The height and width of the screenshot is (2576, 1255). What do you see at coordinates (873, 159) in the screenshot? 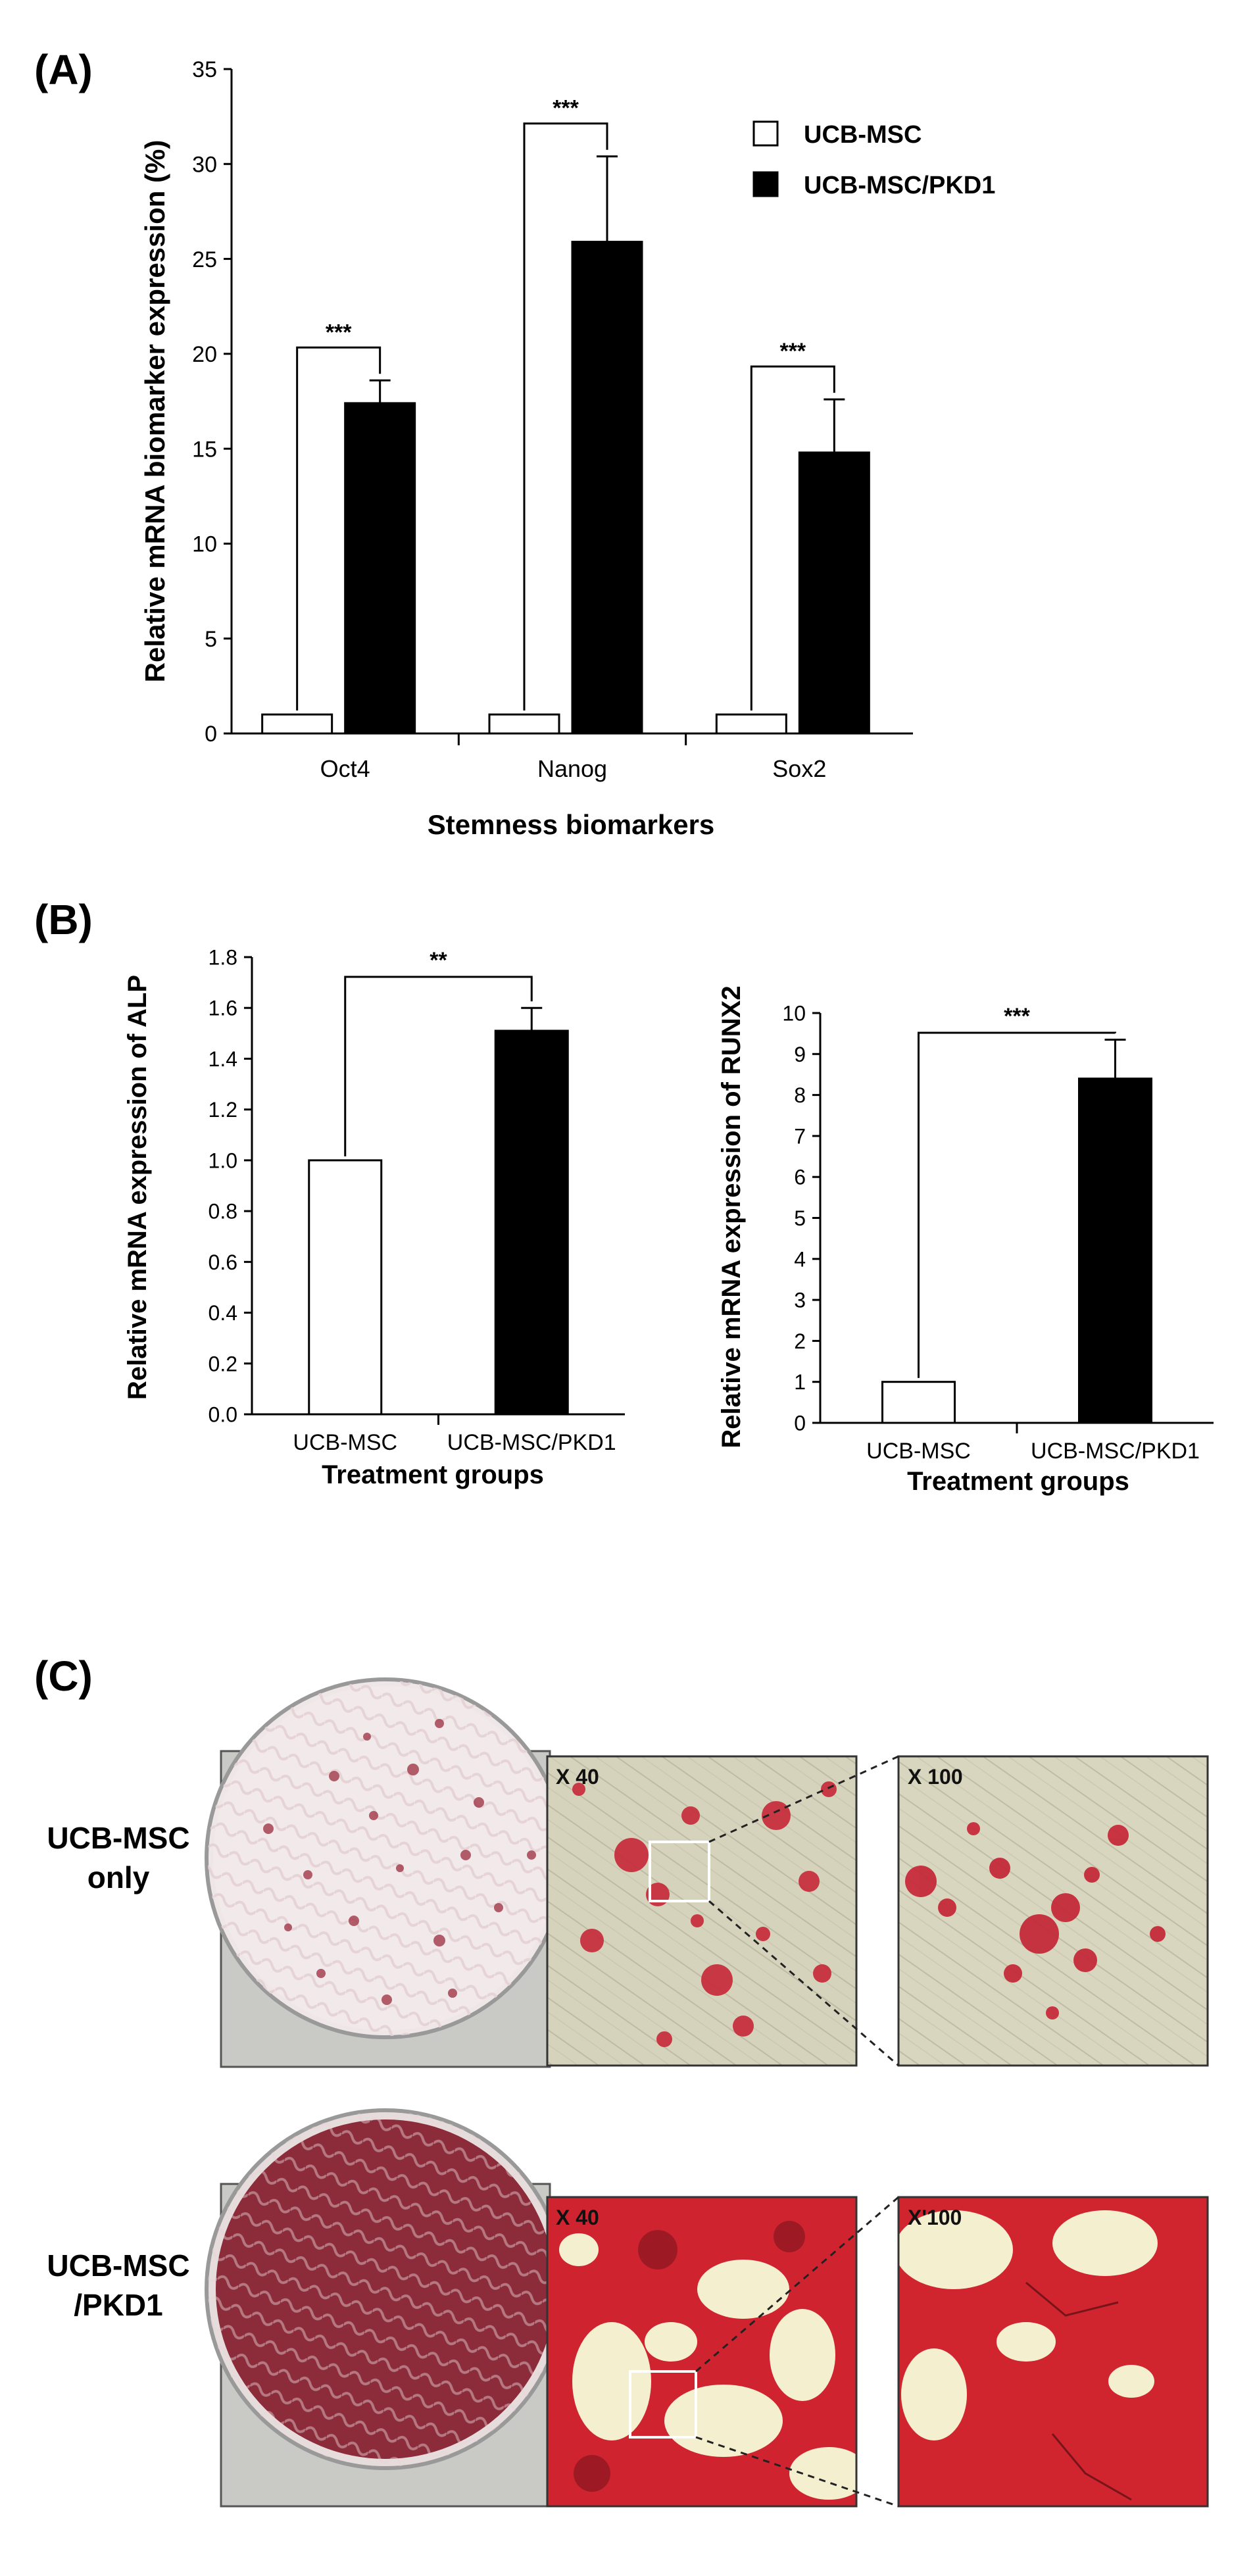
I see `legend-a: UCB-MSC UCB-MSC/PKD1` at bounding box center [873, 159].